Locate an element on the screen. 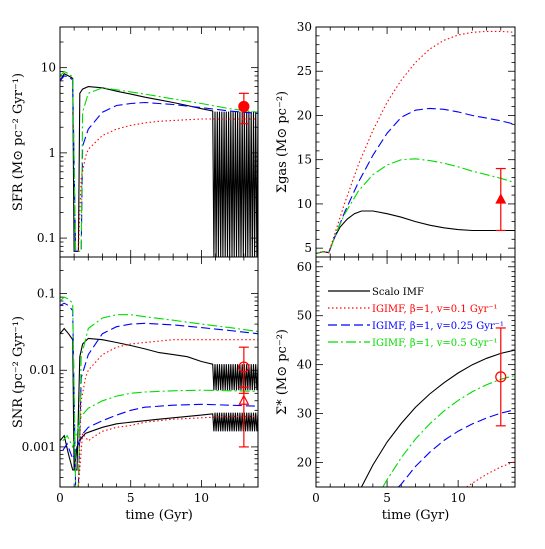 The height and width of the screenshot is (549, 545). y-tick-label: 0.01 is located at coordinates (42, 370).